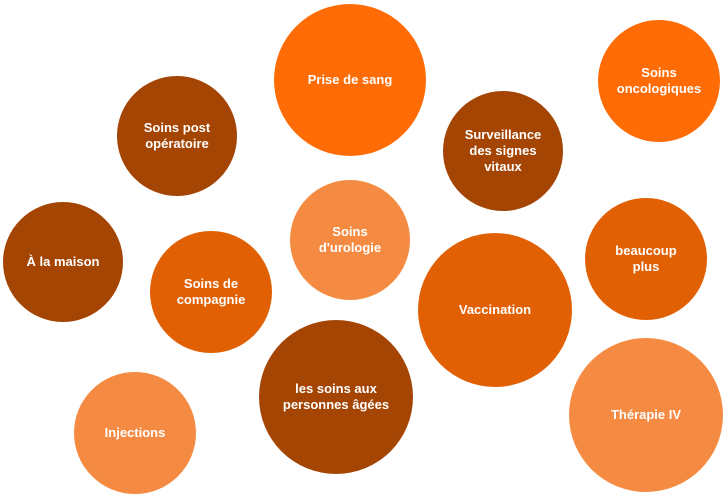 Image resolution: width=726 pixels, height=496 pixels. I want to click on bubble-label: Soins oncologiques, so click(659, 80).